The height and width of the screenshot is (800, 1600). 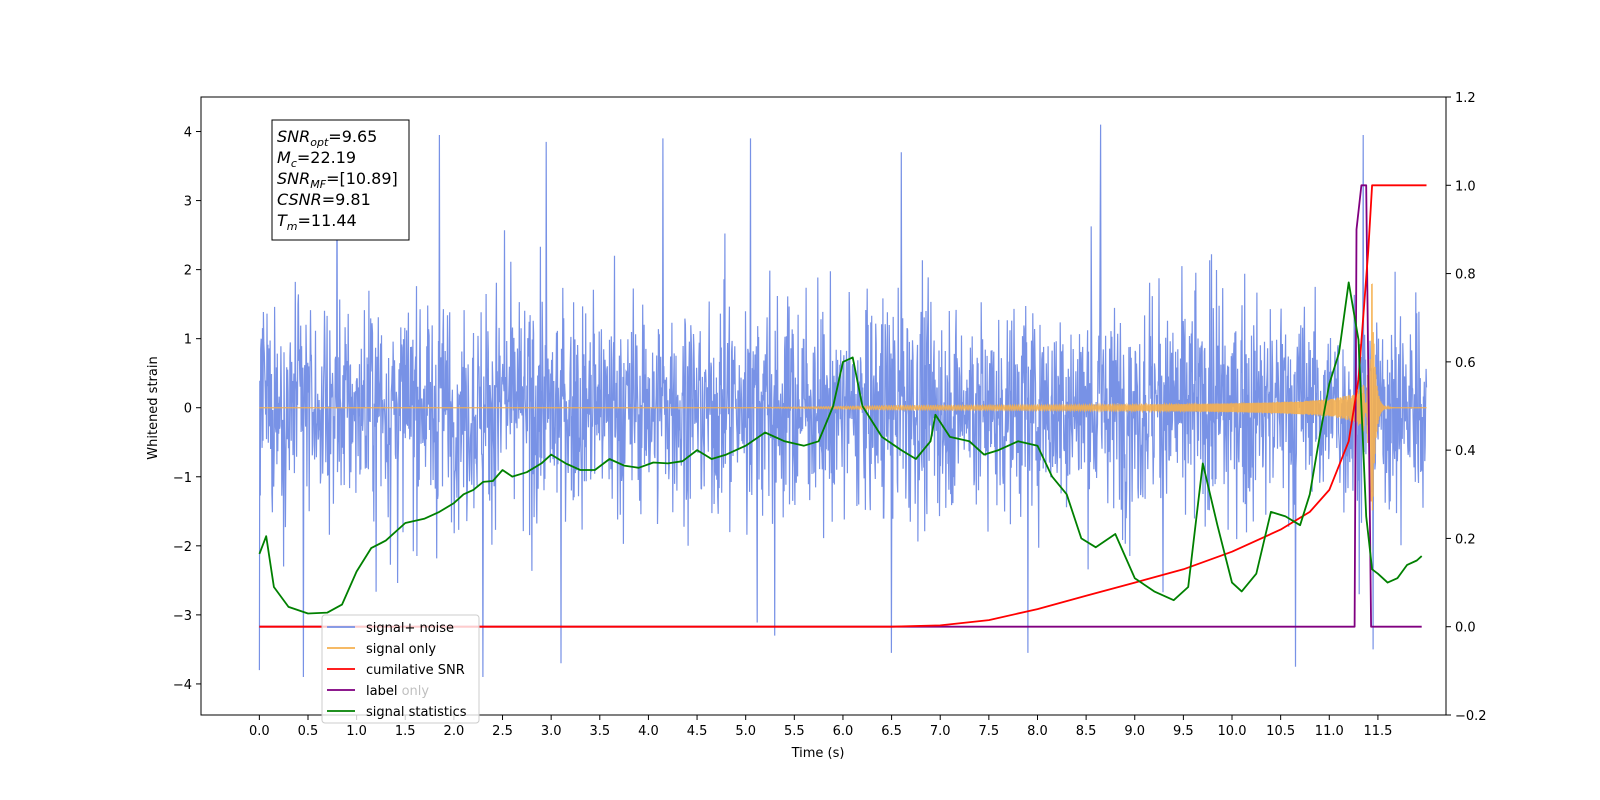 I want to click on y2-tick-label: −0.2, so click(x=1471, y=716).